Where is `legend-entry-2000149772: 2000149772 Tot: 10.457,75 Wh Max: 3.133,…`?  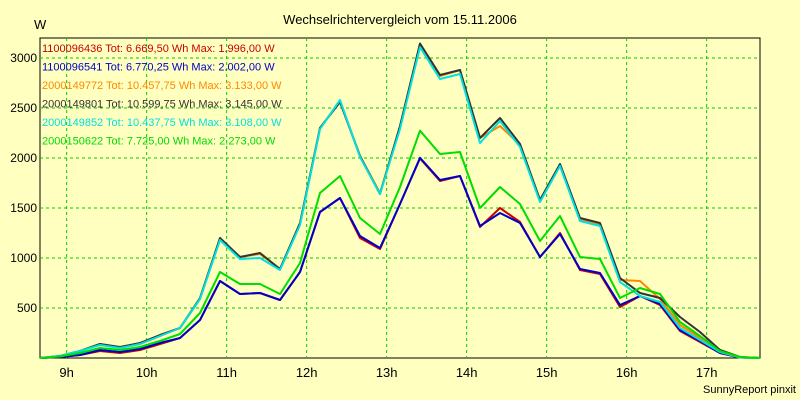 legend-entry-2000149772: 2000149772 Tot: 10.457,75 Wh Max: 3.133,… is located at coordinates (162, 86).